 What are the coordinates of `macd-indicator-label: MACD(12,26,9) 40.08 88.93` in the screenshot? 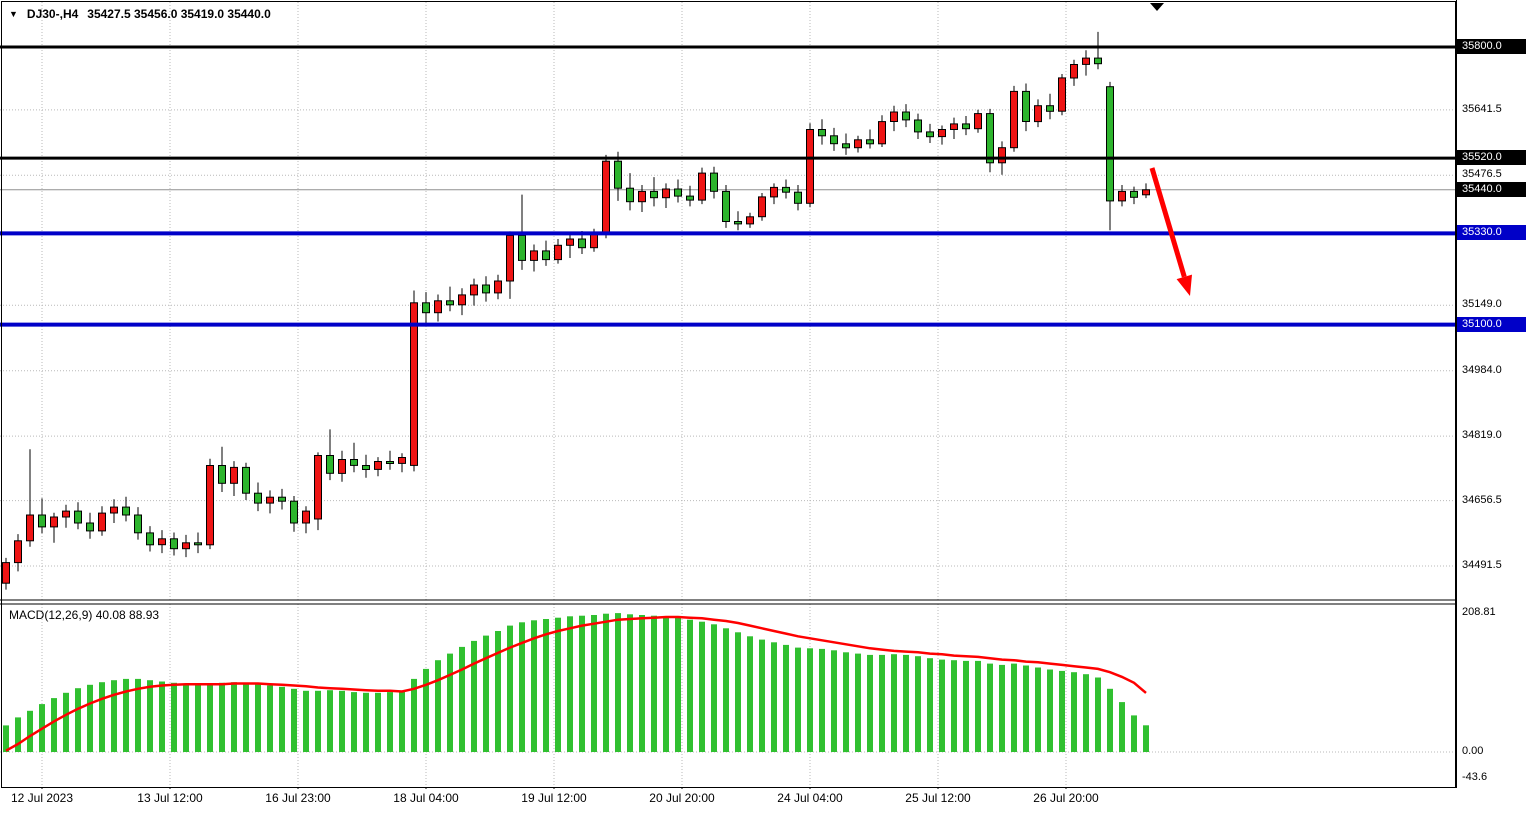 It's located at (84, 615).